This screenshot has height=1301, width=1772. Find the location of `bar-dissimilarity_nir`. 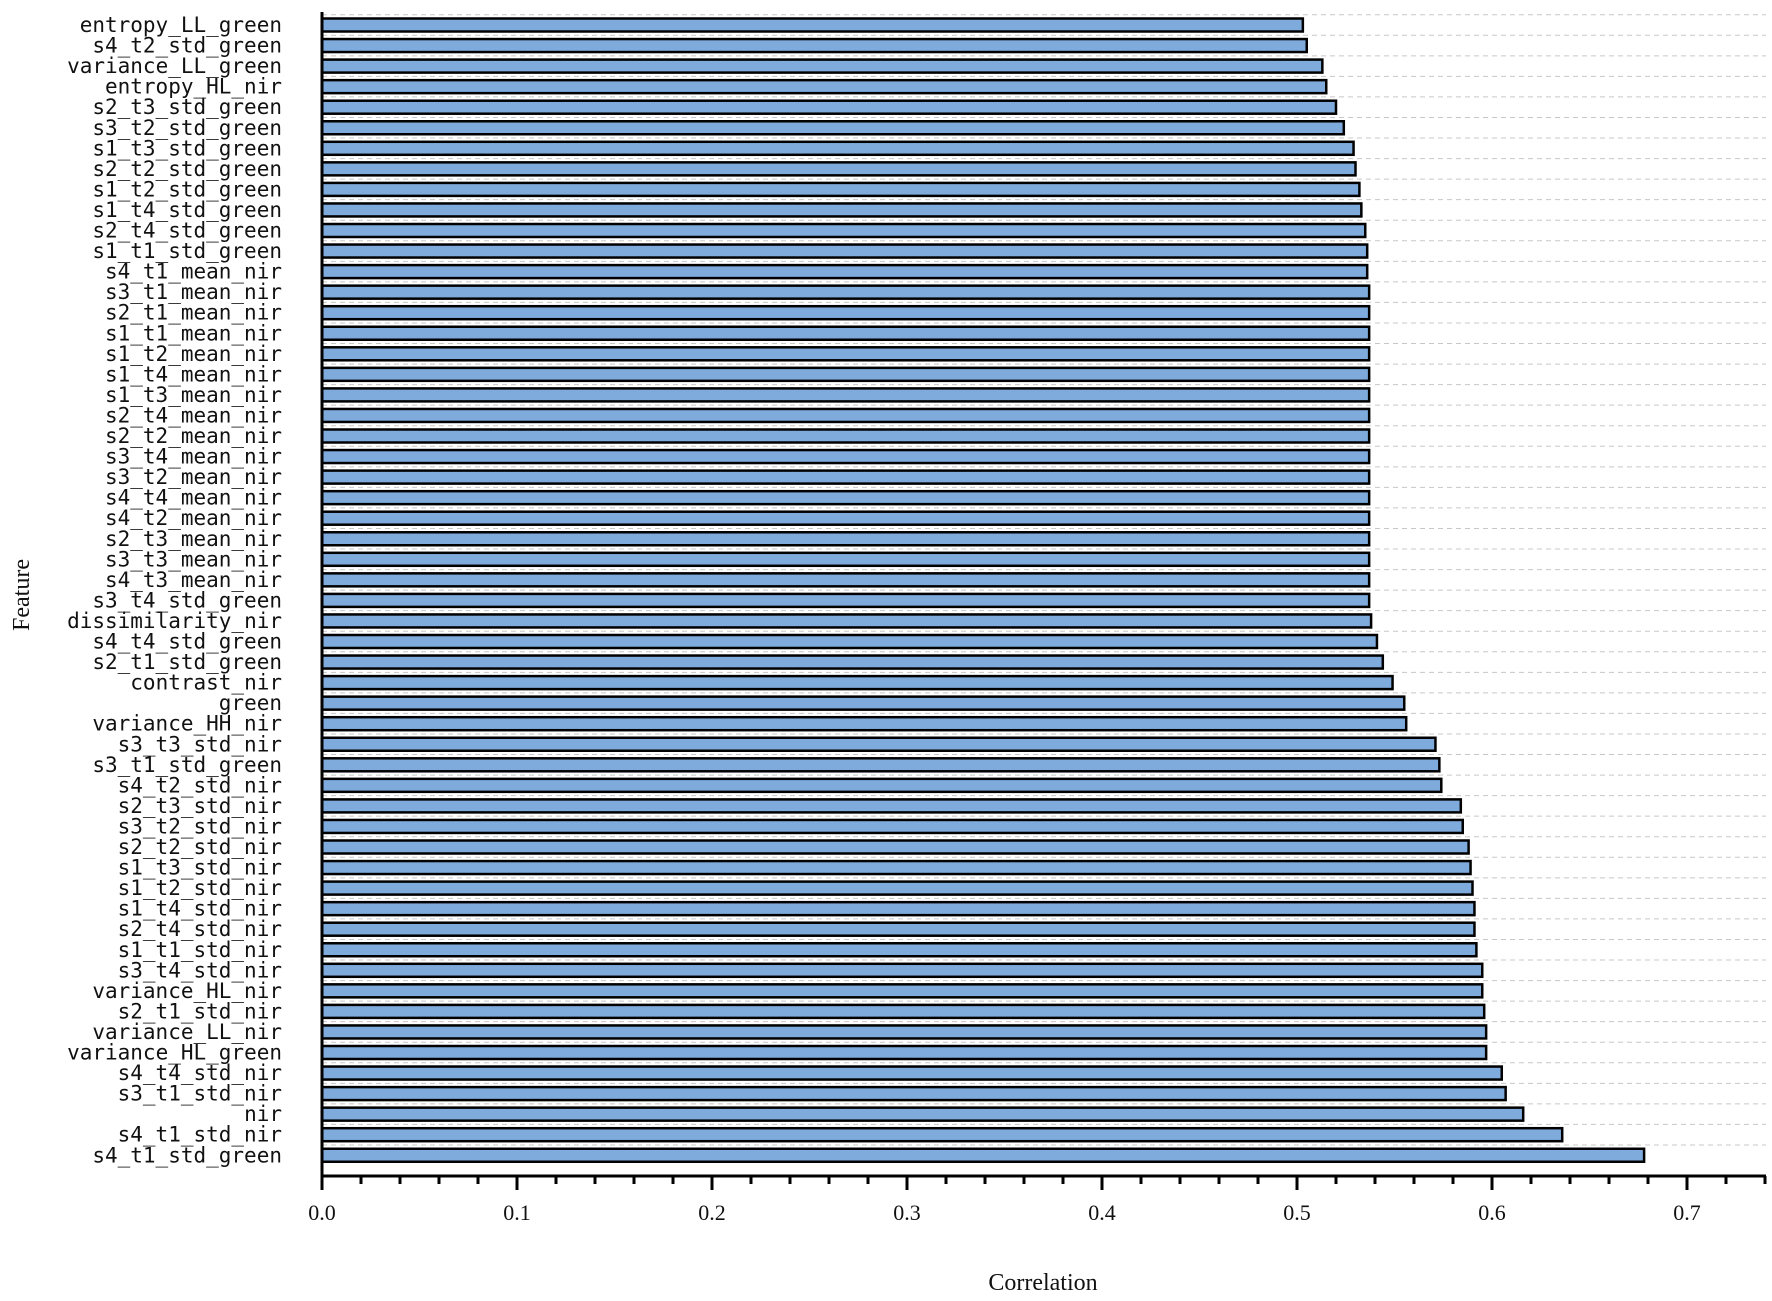

bar-dissimilarity_nir is located at coordinates (846, 621).